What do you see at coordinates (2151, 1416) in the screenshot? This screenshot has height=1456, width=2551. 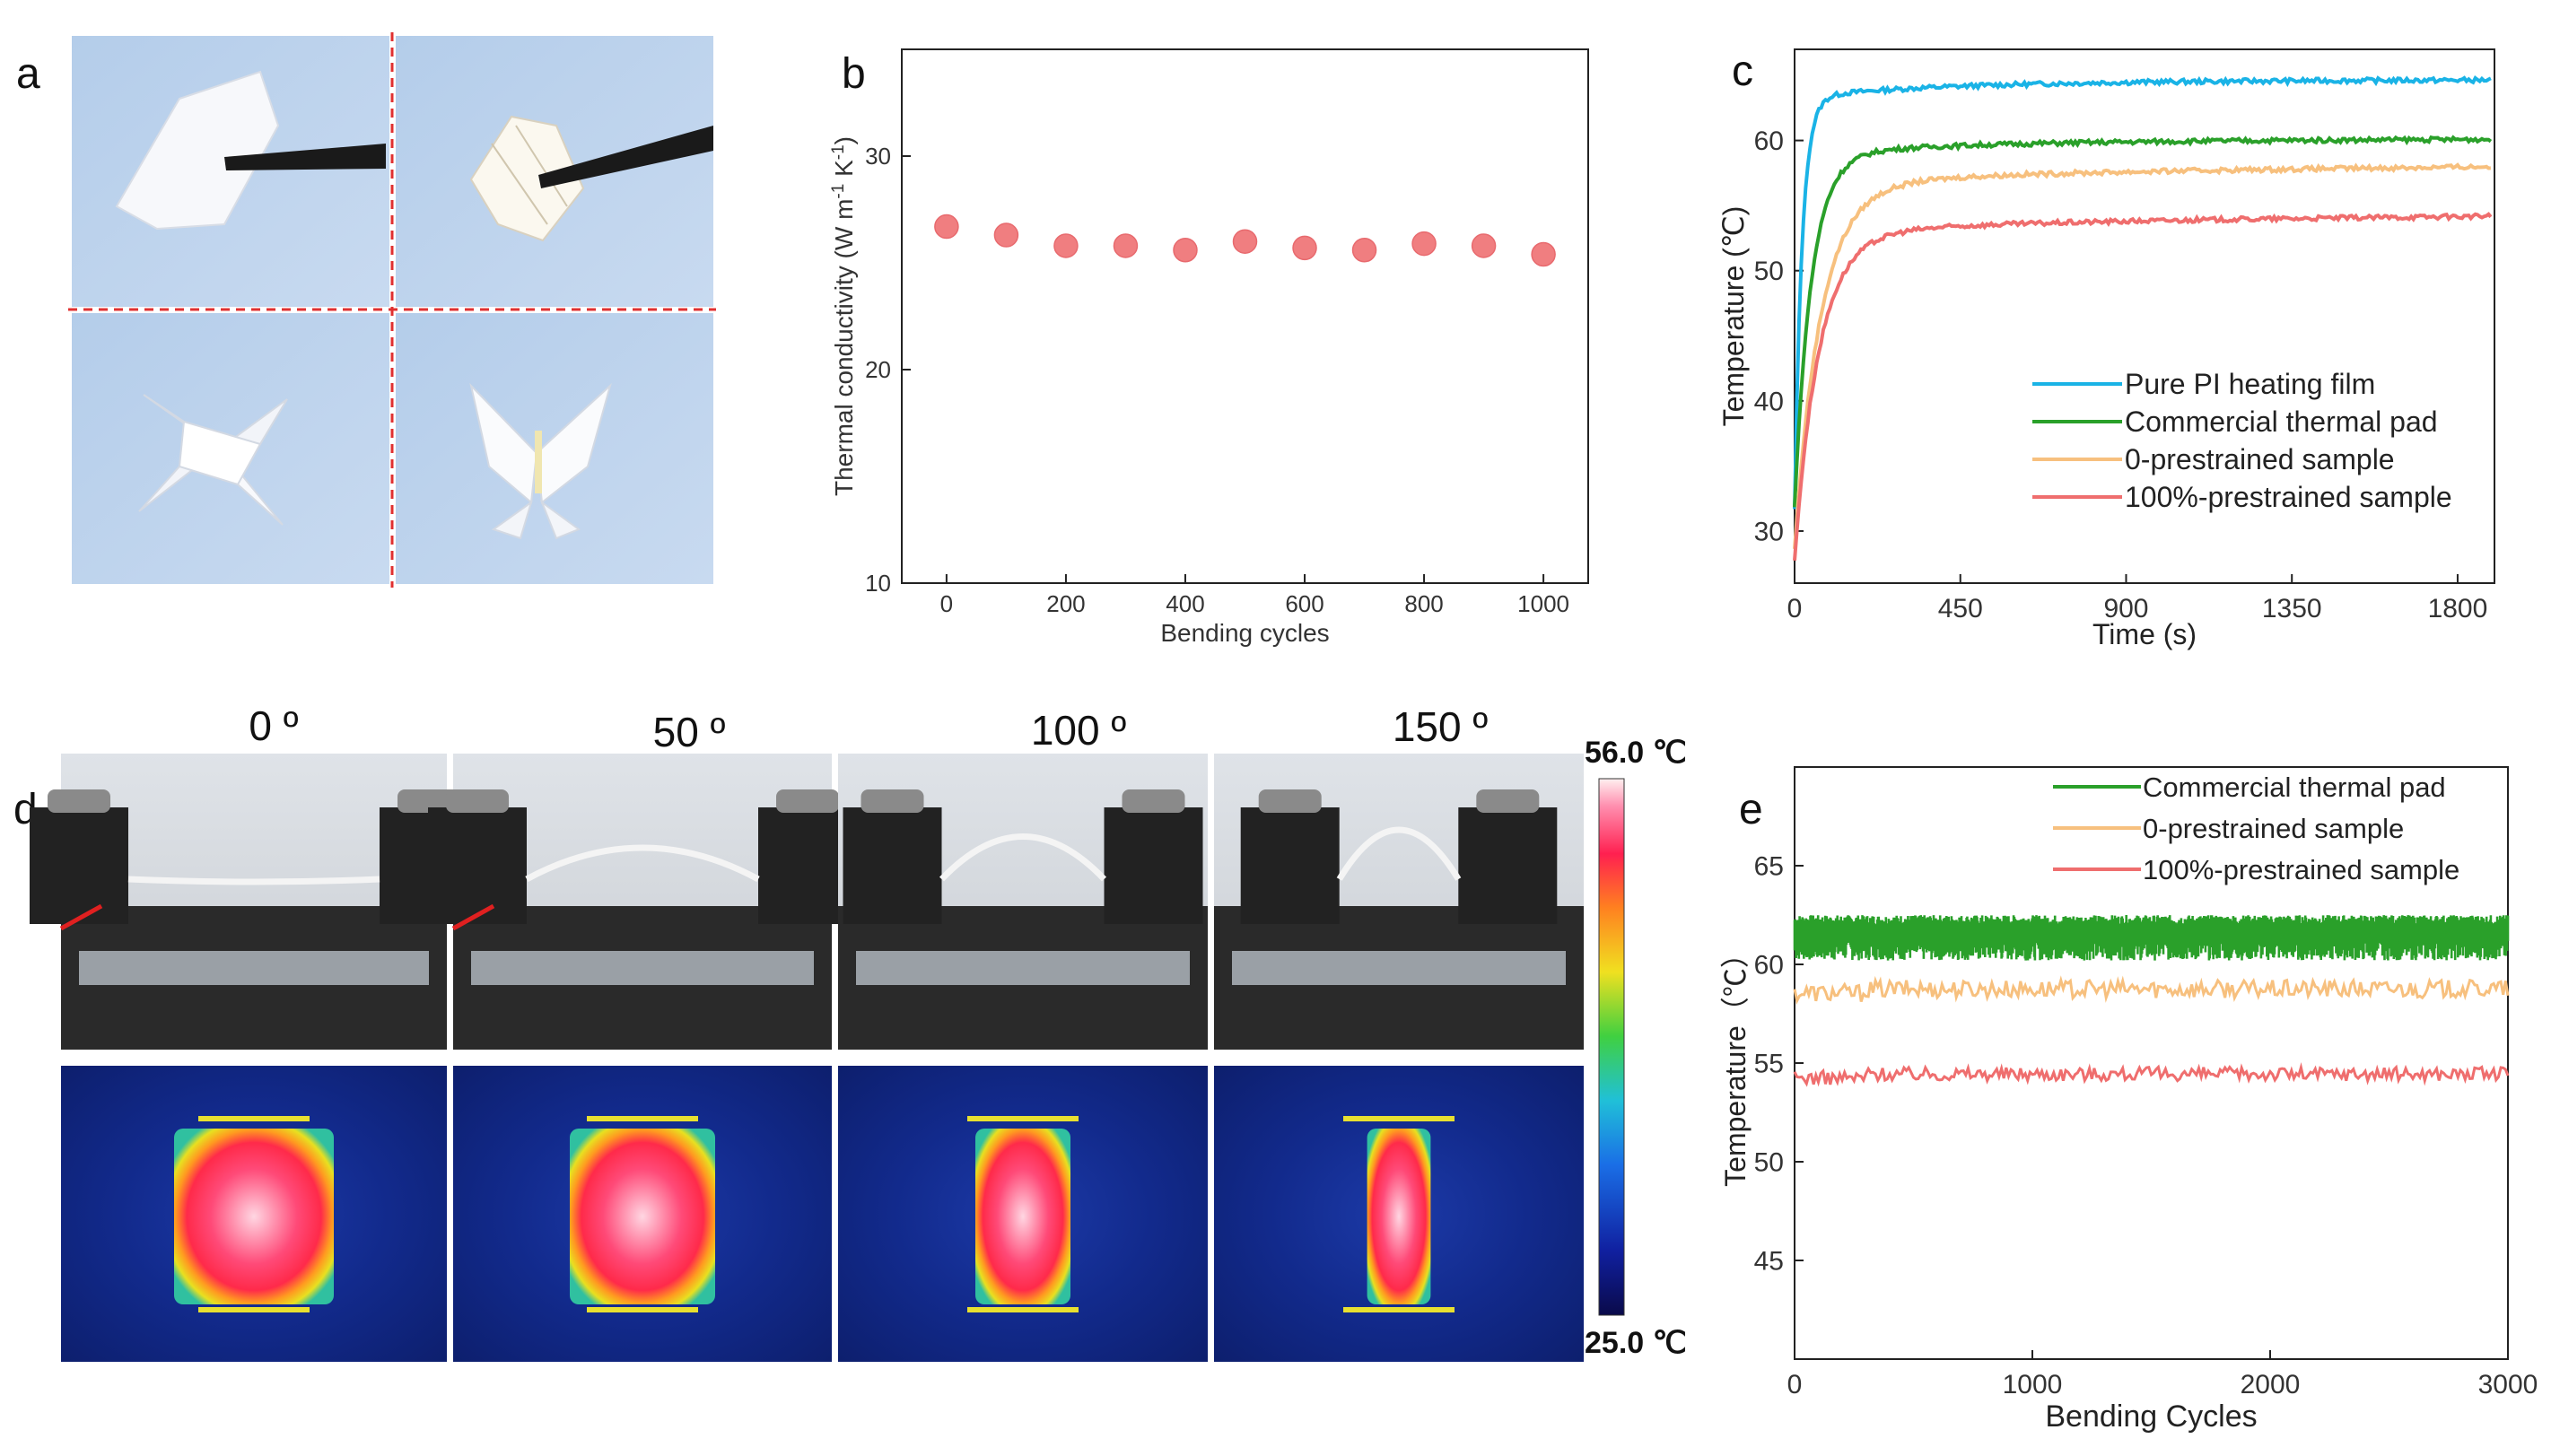 I see `x-axis-label: Bending Cycles` at bounding box center [2151, 1416].